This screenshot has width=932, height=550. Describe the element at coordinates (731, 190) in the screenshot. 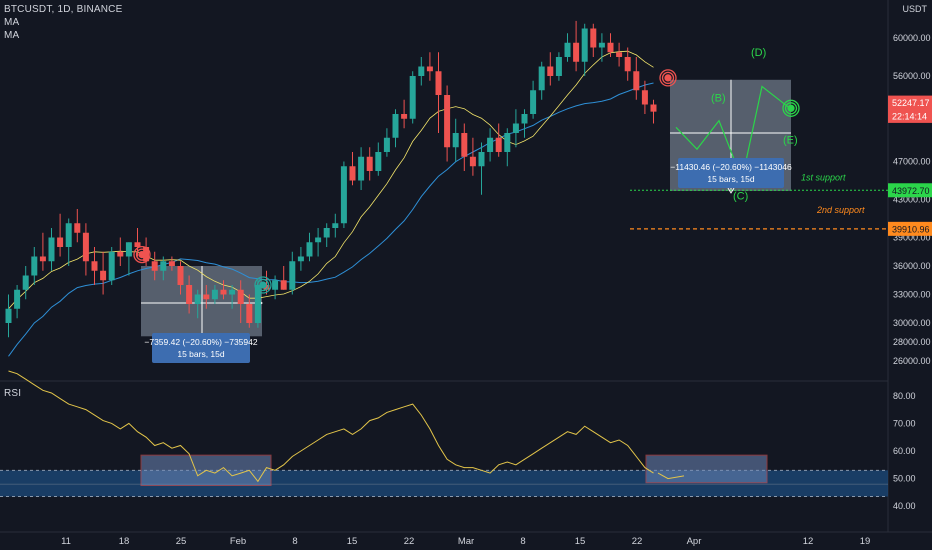

I see `measure-2-arrow-down` at that location.